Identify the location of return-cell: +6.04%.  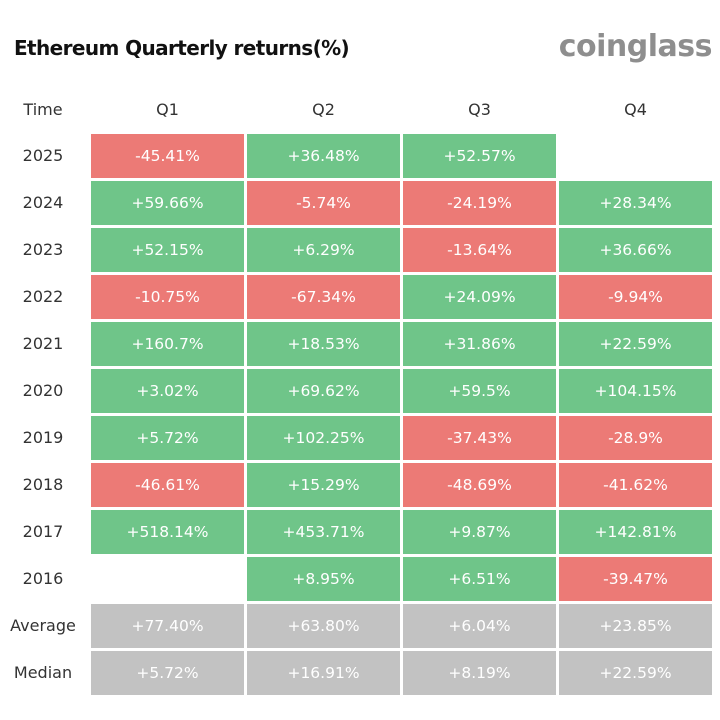
(479, 626).